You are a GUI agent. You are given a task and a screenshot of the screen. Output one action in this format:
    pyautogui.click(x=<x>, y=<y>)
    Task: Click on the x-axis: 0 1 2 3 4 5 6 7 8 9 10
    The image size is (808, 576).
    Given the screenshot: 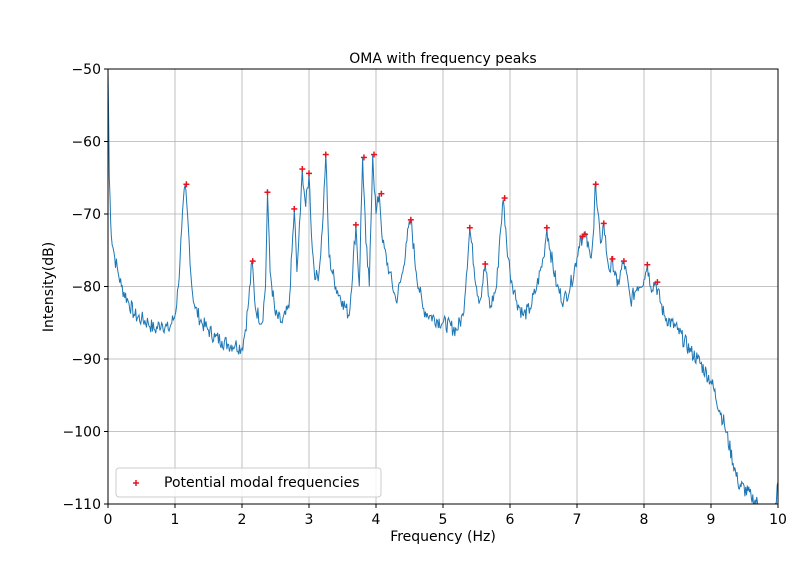 What is the action you would take?
    pyautogui.click(x=445, y=516)
    